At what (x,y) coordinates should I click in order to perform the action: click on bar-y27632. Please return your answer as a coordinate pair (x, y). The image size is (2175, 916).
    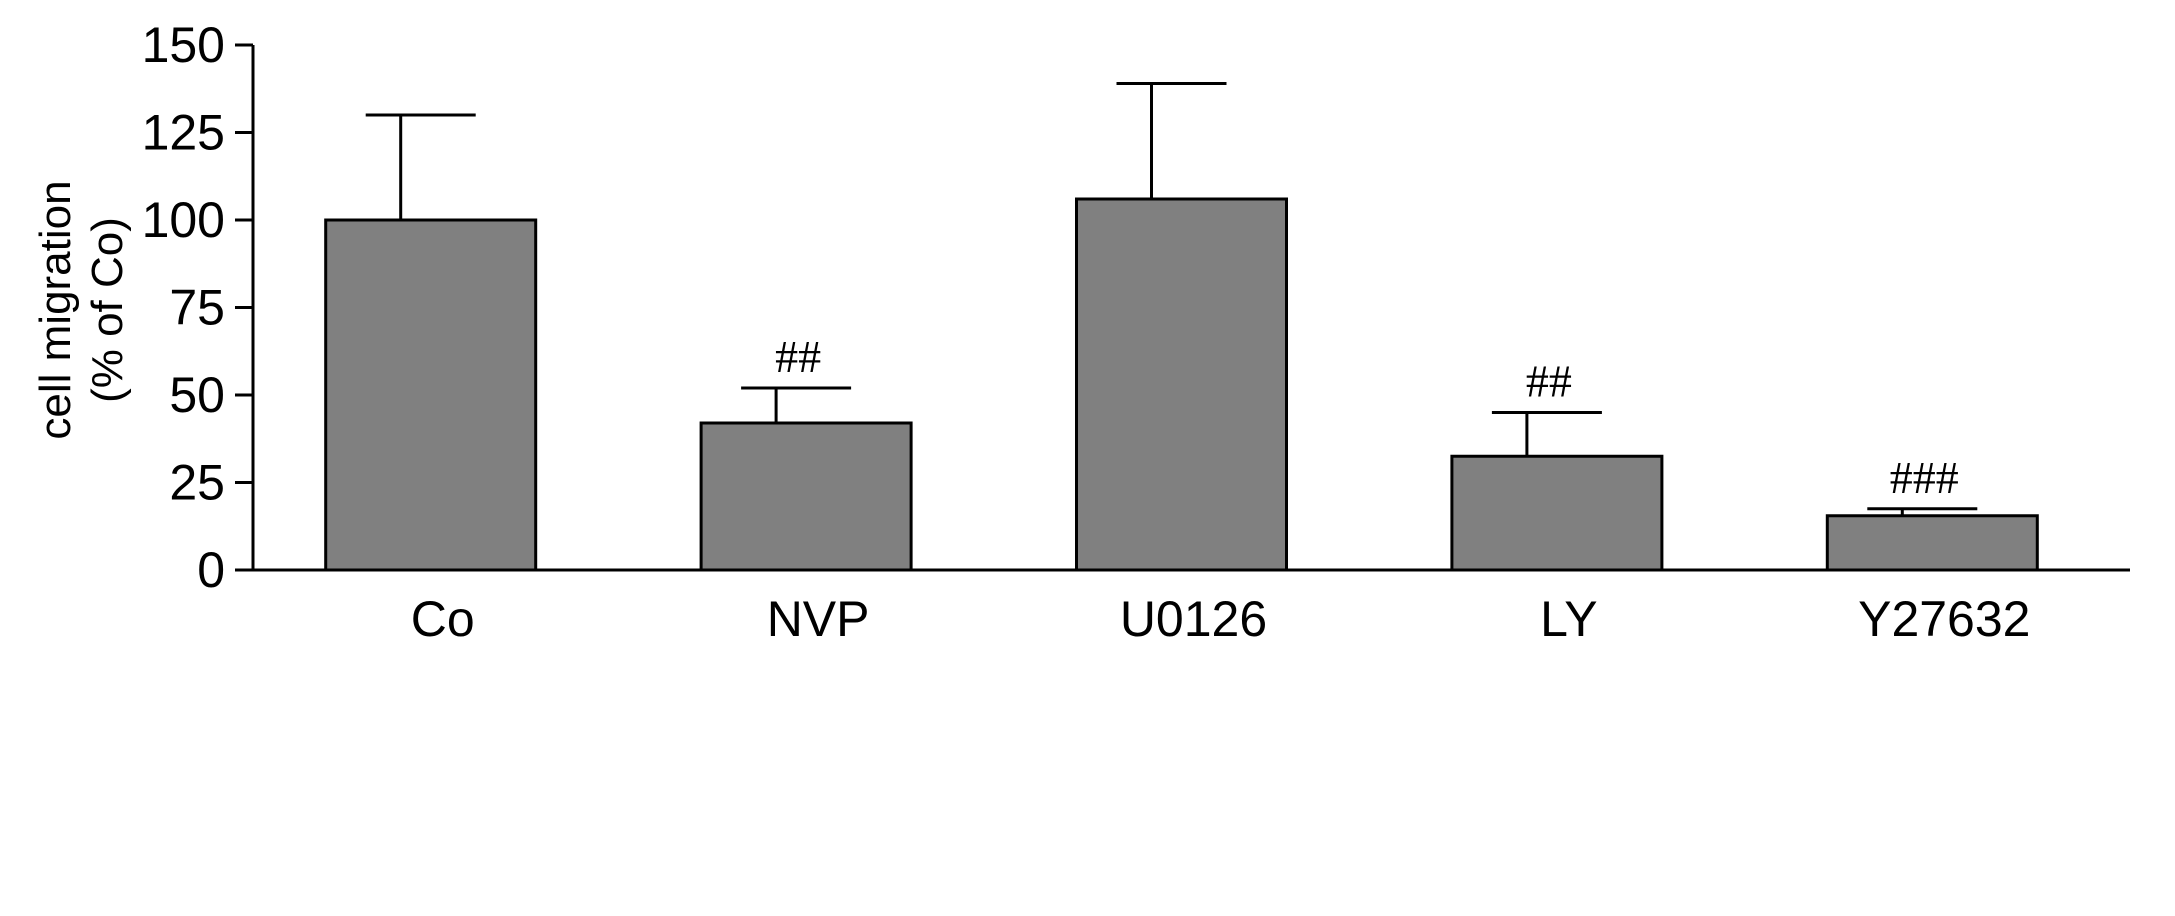
    Looking at the image, I should click on (1932, 543).